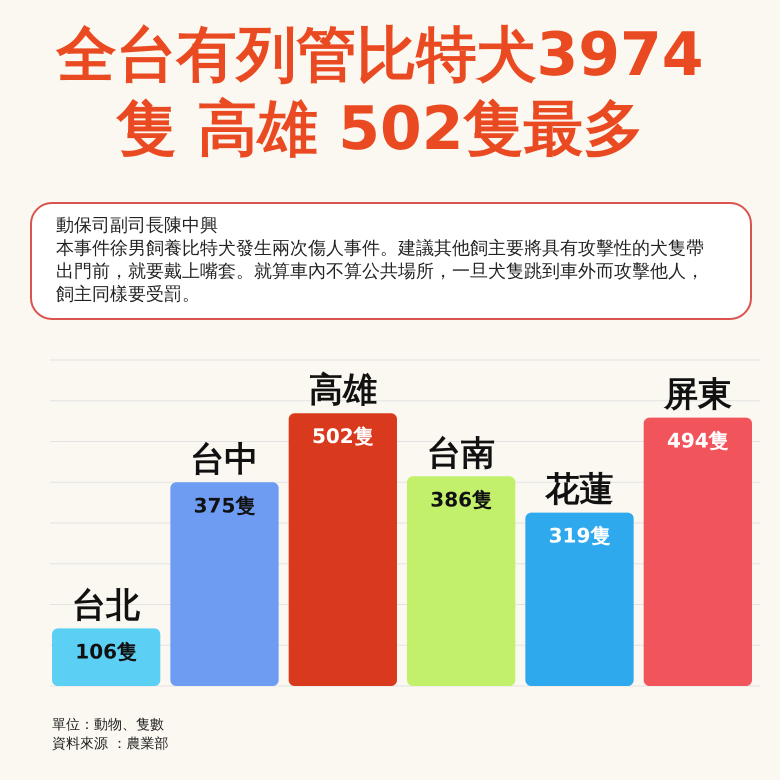 The width and height of the screenshot is (780, 780). Describe the element at coordinates (224, 459) in the screenshot. I see `x-tick-label: 台中` at that location.